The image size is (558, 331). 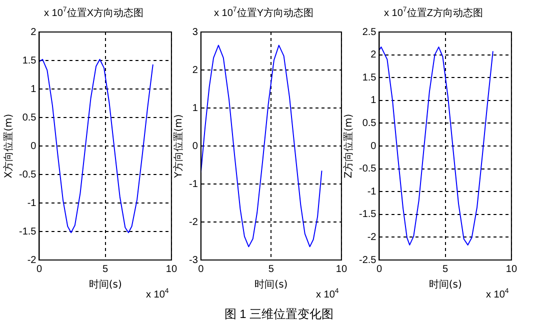 I want to click on y-tick-label: 3, so click(x=195, y=32).